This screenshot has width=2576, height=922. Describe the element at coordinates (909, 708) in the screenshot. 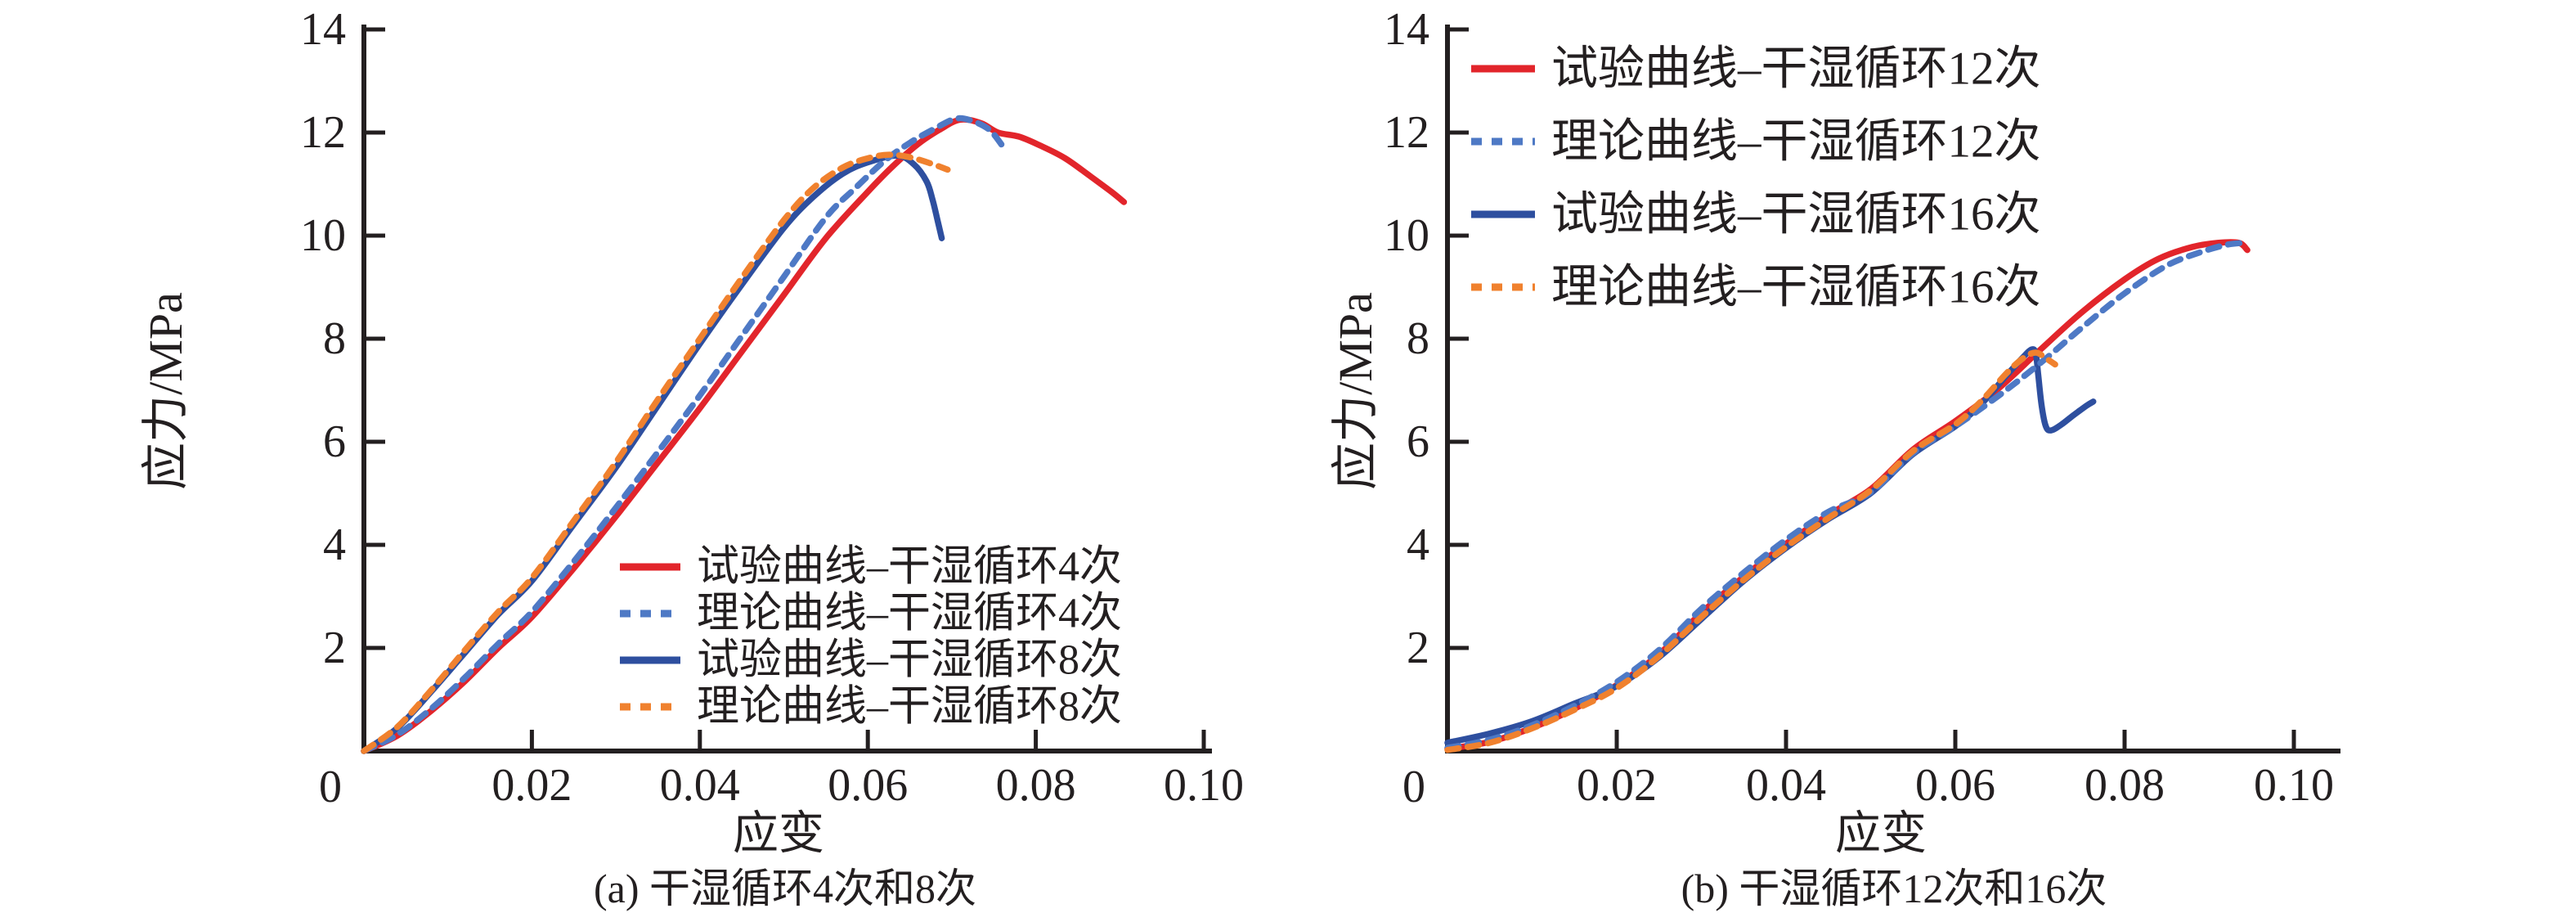

I see `legend-label-4: 理论曲线–干湿循环8次` at that location.